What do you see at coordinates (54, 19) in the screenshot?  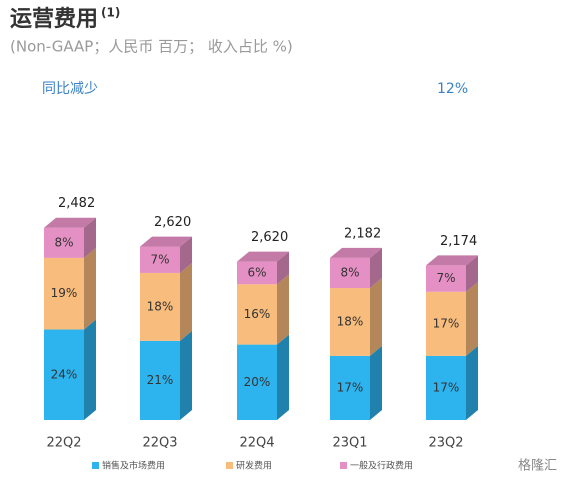 I see `chart-title: 运营费用` at bounding box center [54, 19].